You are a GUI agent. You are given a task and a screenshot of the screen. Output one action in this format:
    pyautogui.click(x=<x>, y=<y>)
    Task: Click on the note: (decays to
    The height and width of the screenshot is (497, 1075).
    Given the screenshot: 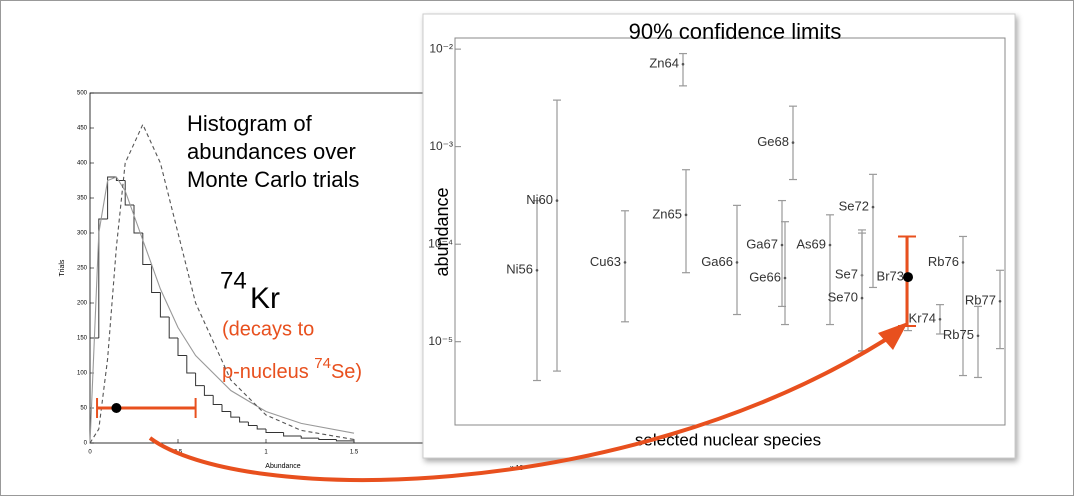 What is the action you would take?
    pyautogui.click(x=268, y=329)
    